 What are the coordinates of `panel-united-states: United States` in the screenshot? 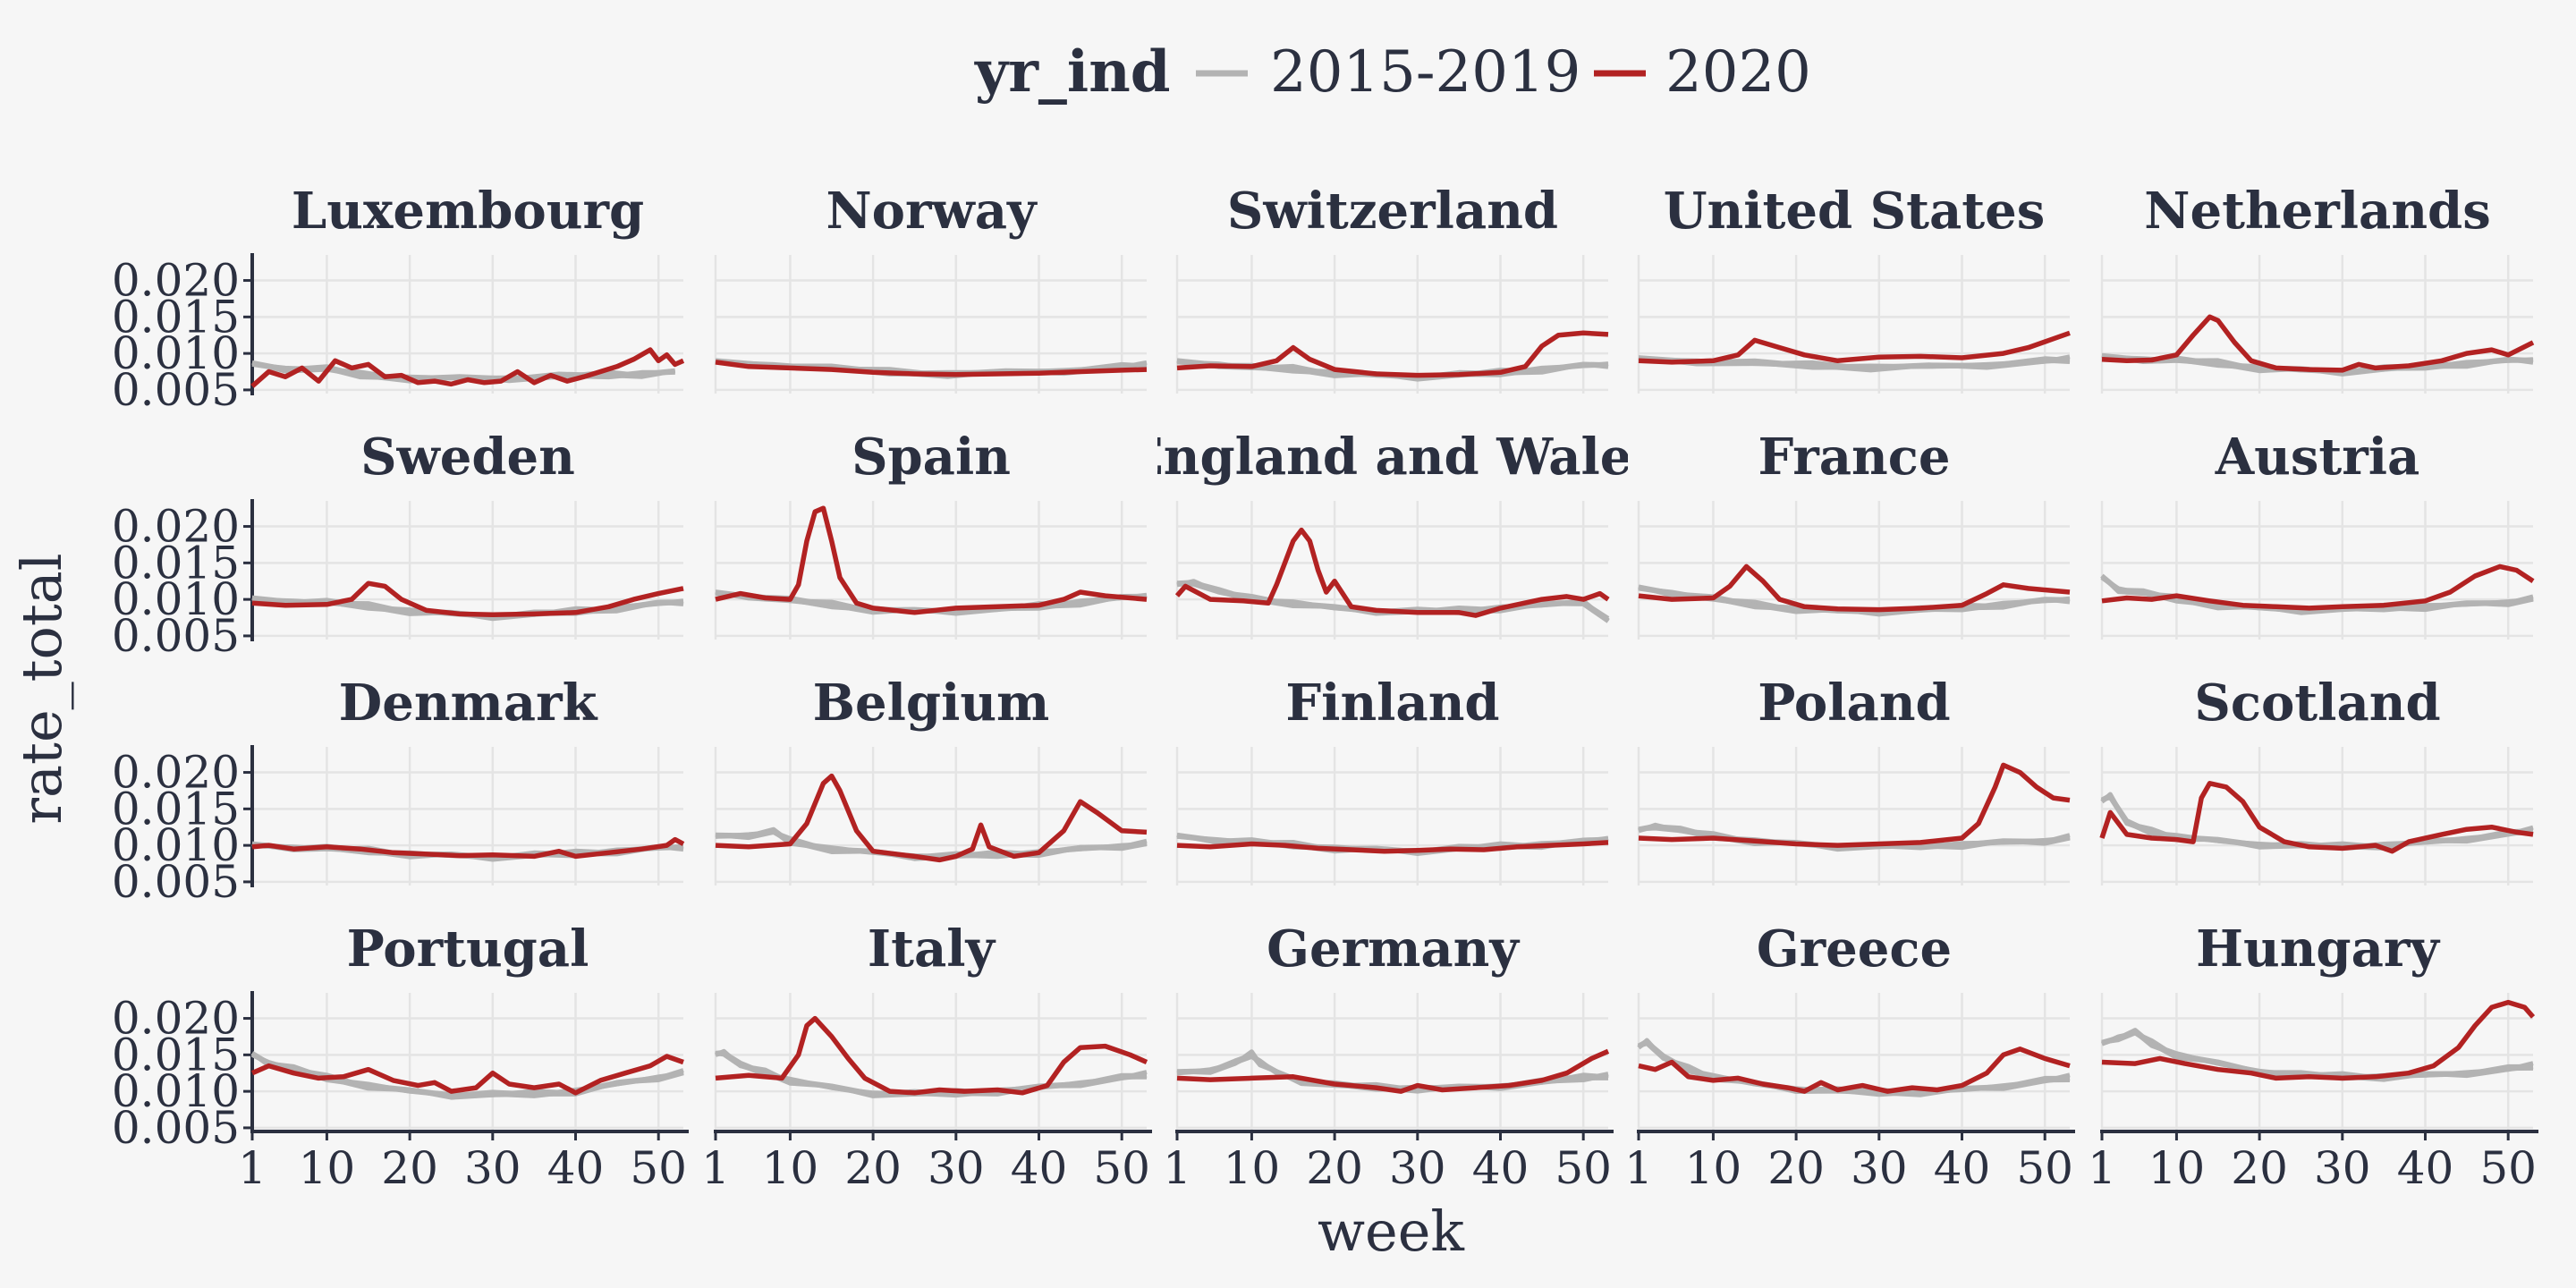 It's located at (1854, 288).